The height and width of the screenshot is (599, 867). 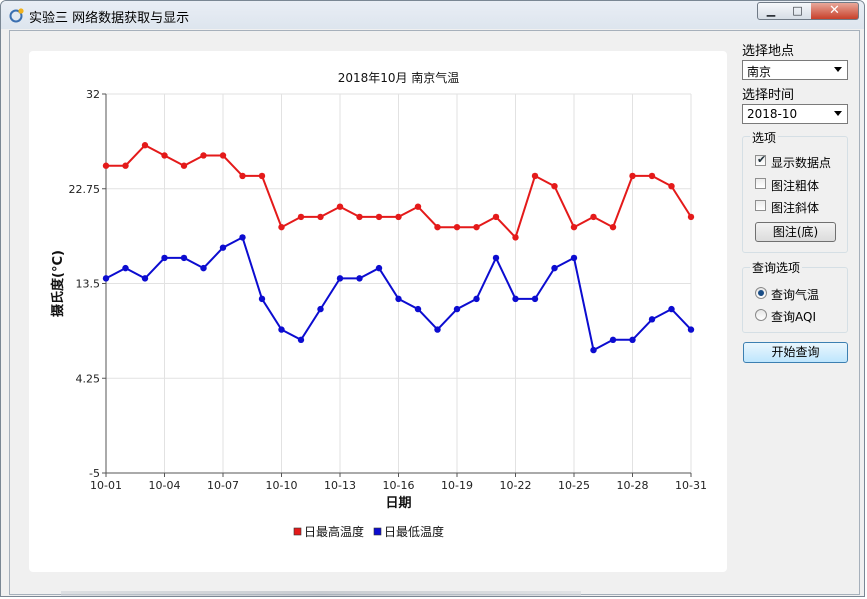 I want to click on minimize-button: ▁, so click(x=771, y=11).